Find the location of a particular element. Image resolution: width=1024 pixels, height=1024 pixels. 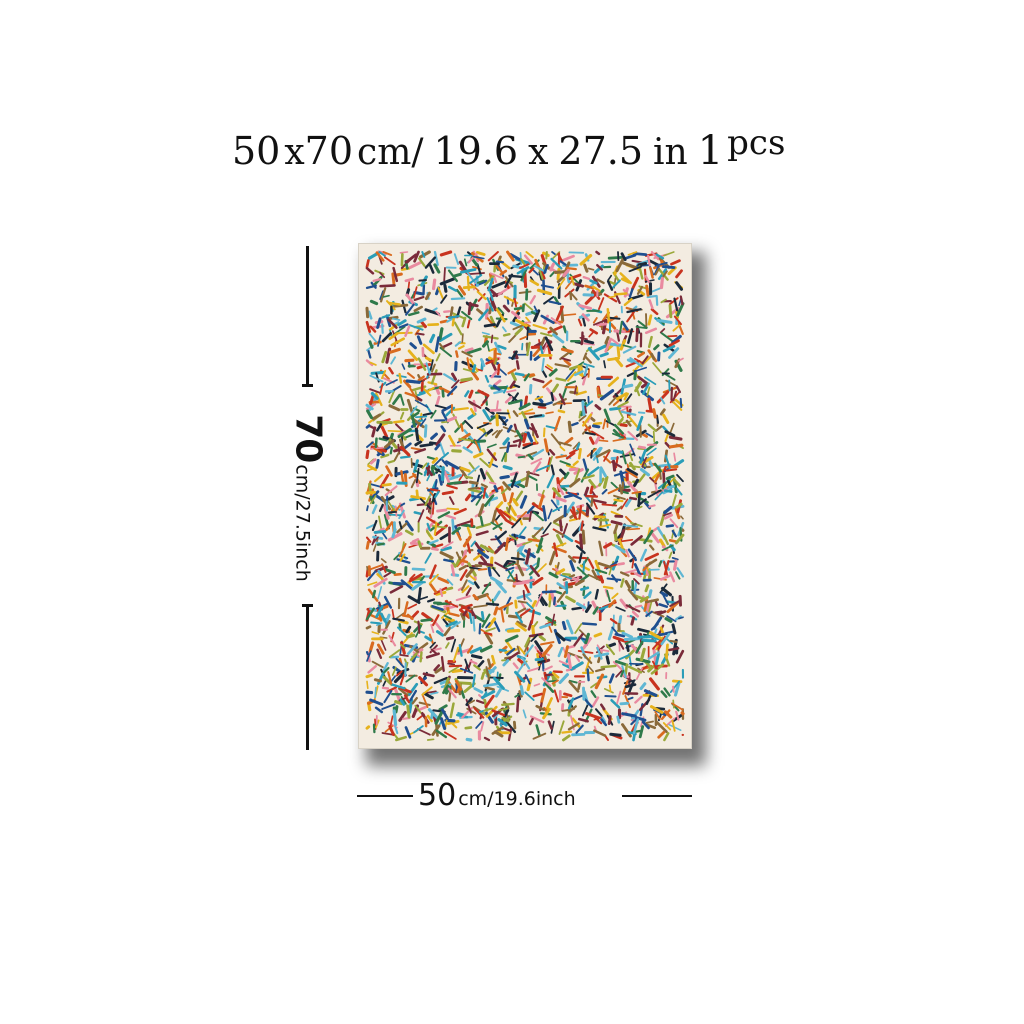

height-dimension-label: 70 cm/27.5inch is located at coordinates (308, 498).